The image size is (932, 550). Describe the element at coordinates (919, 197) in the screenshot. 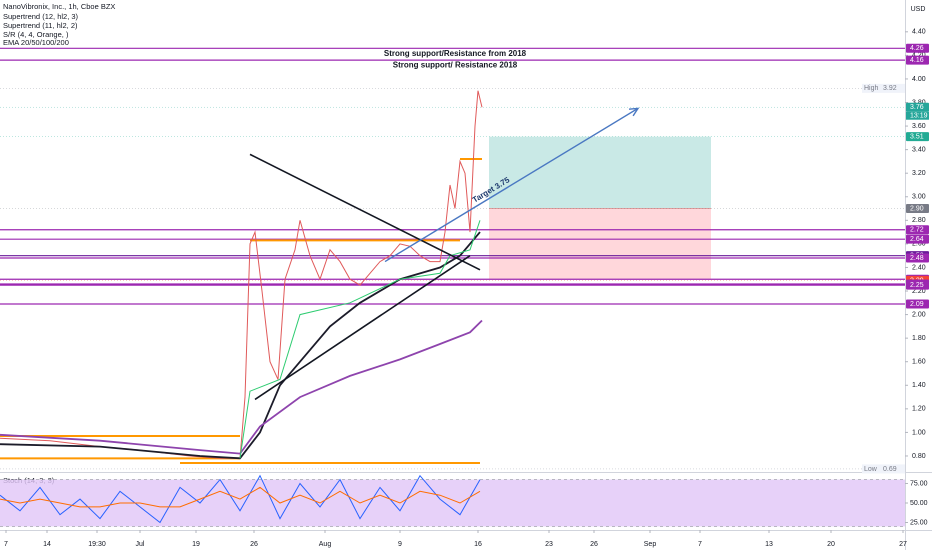

I see `y-tick-label: 3.00` at that location.